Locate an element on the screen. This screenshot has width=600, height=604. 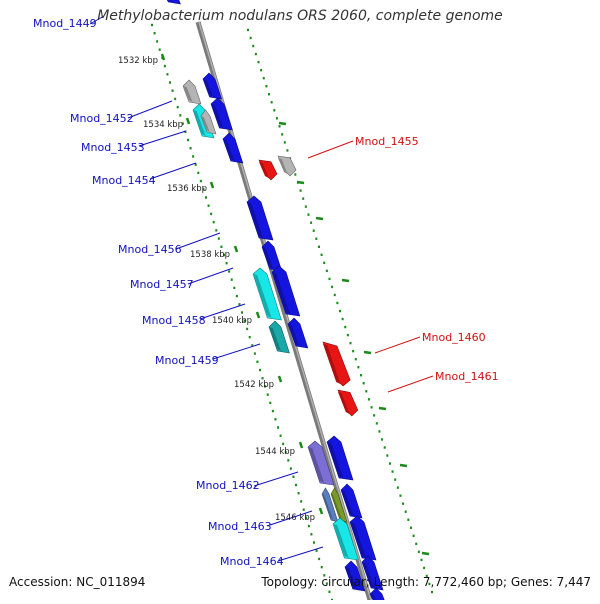
kbp-tick-label: 1532 kbp is located at coordinates (138, 61).